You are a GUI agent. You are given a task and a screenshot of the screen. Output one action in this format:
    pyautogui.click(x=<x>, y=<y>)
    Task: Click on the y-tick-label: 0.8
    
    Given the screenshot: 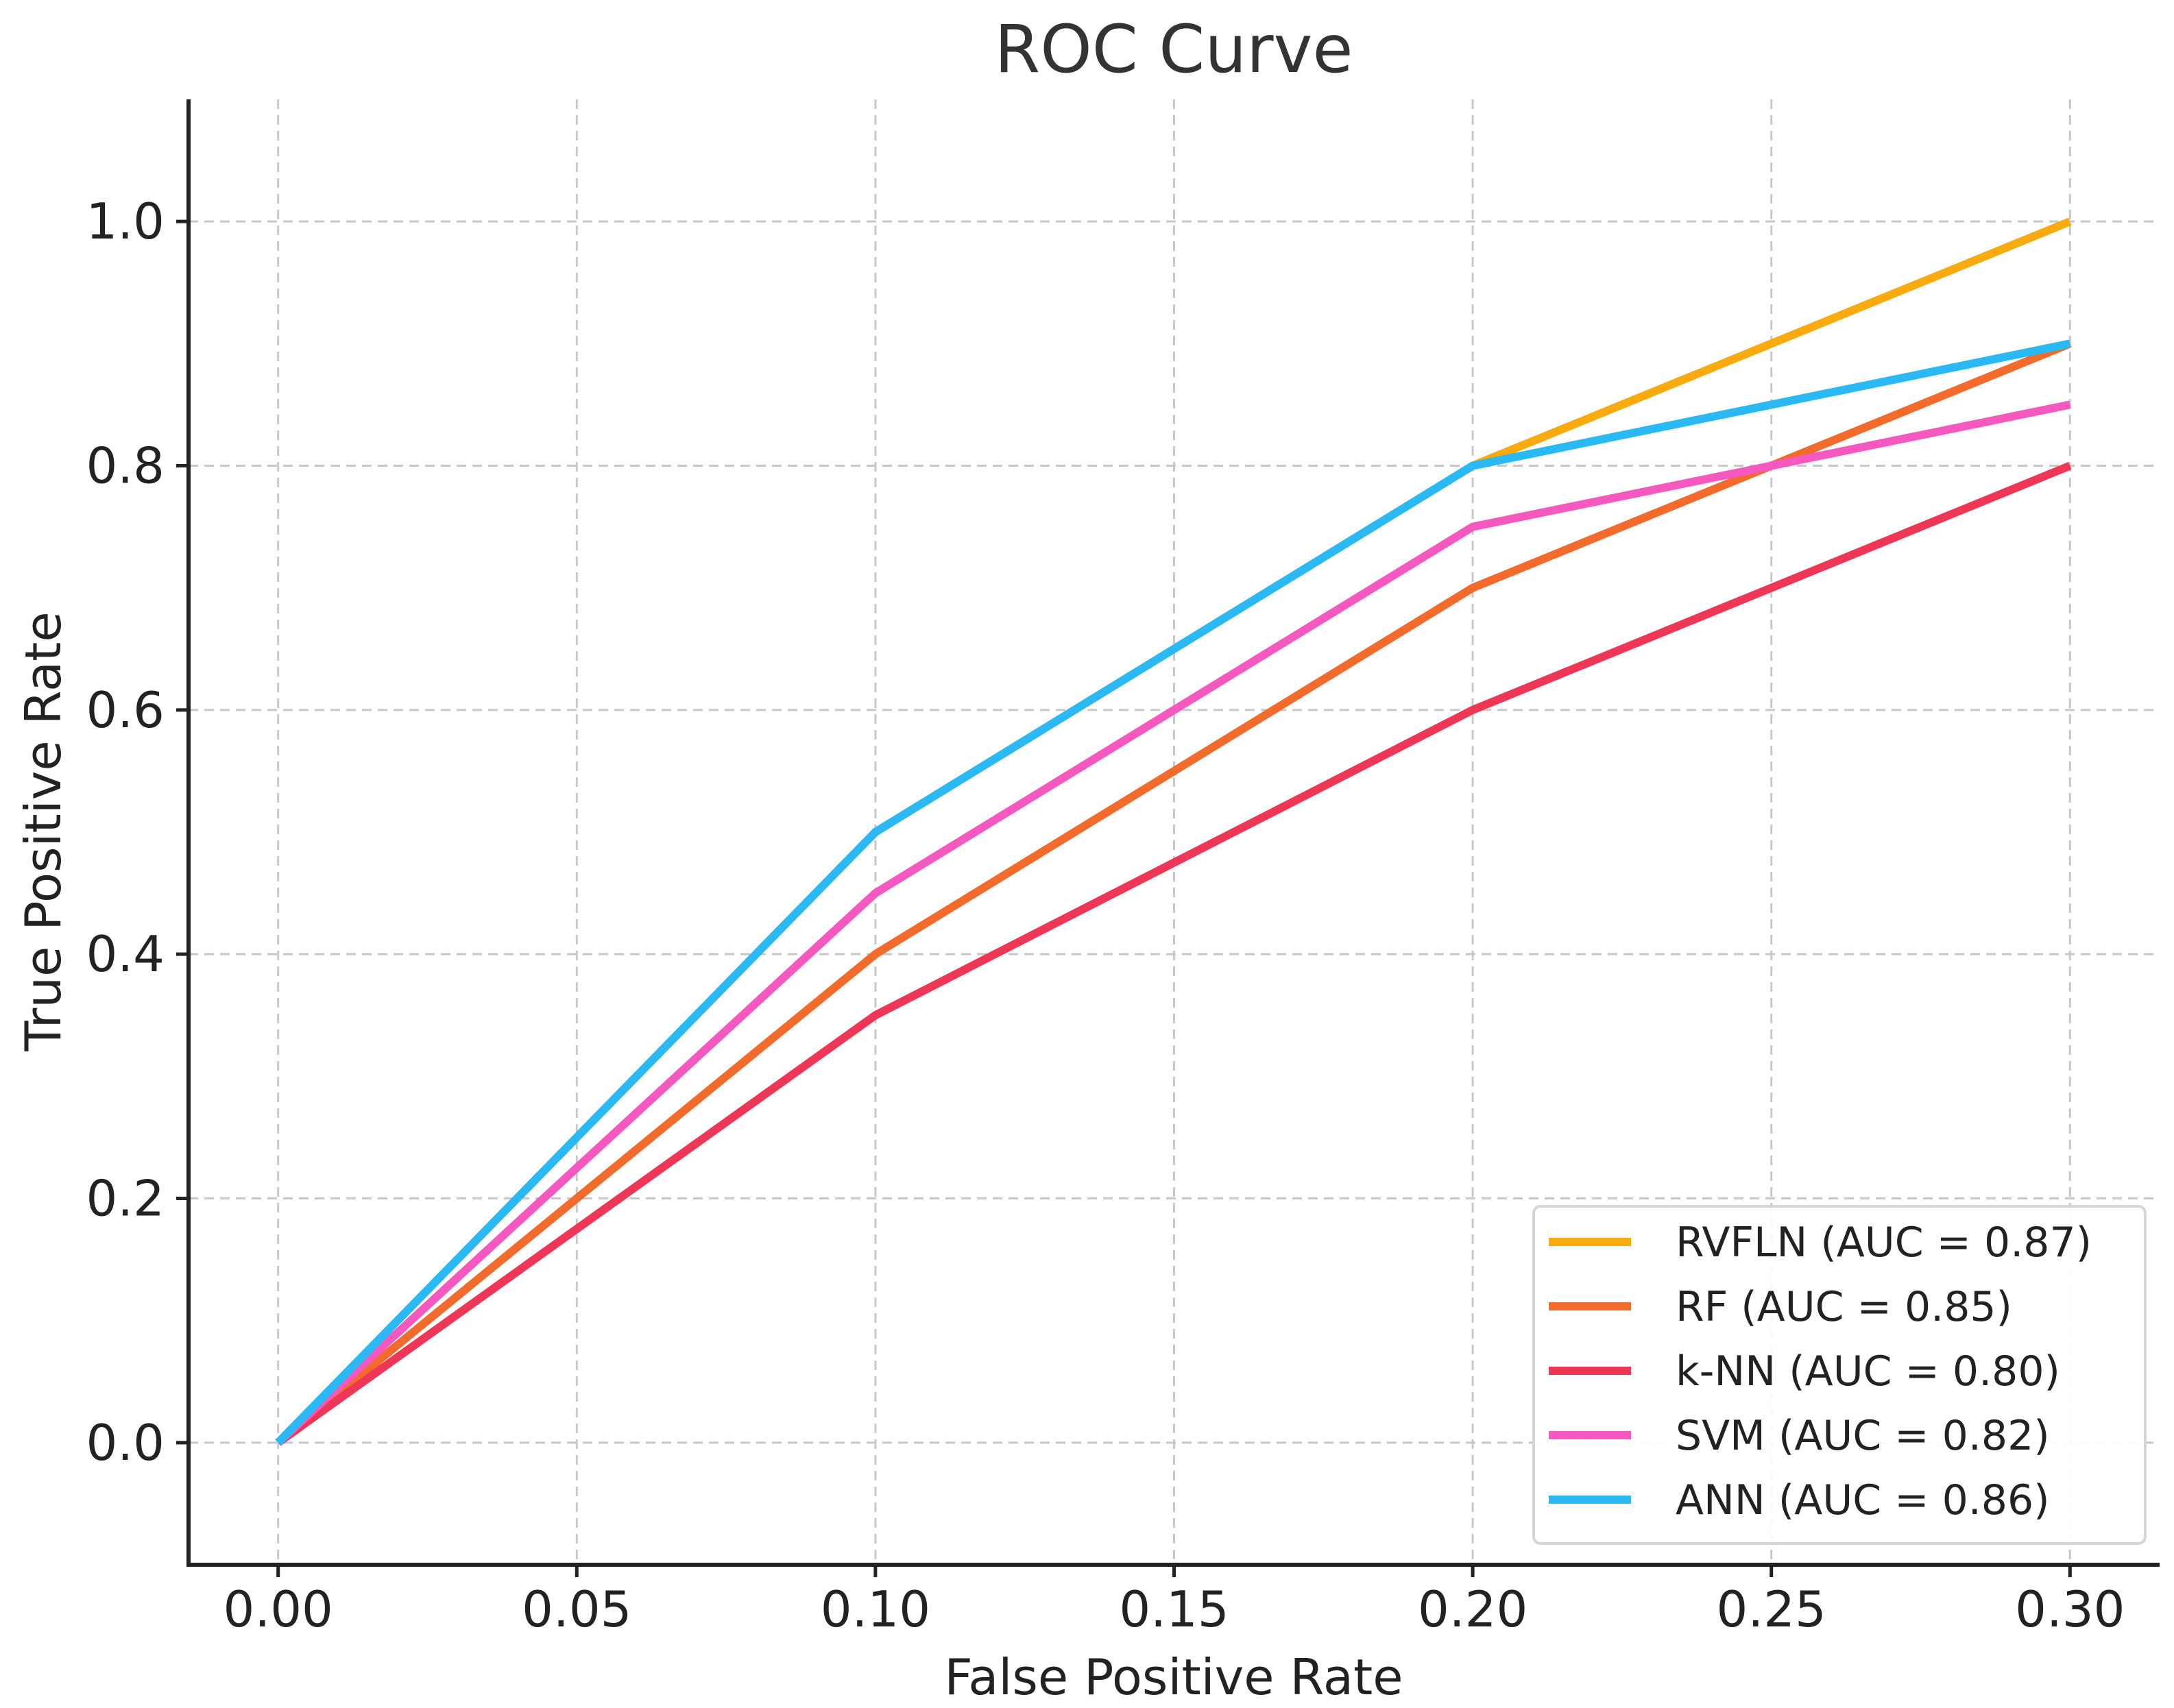 What is the action you would take?
    pyautogui.click(x=125, y=466)
    